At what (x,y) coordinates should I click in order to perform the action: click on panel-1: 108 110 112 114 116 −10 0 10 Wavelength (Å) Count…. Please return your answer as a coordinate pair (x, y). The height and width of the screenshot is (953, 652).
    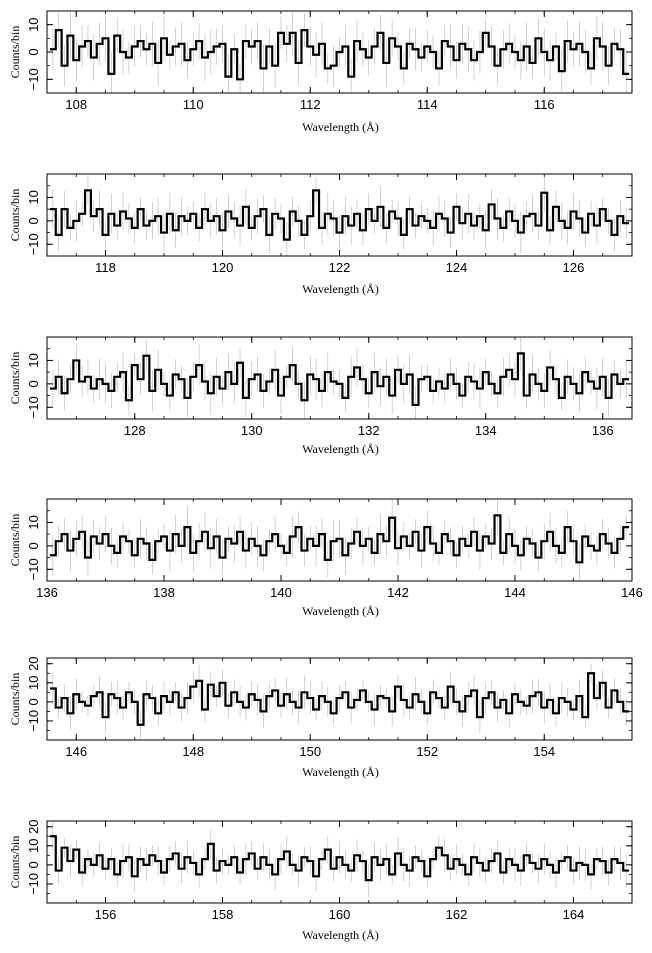
    Looking at the image, I should click on (320, 72).